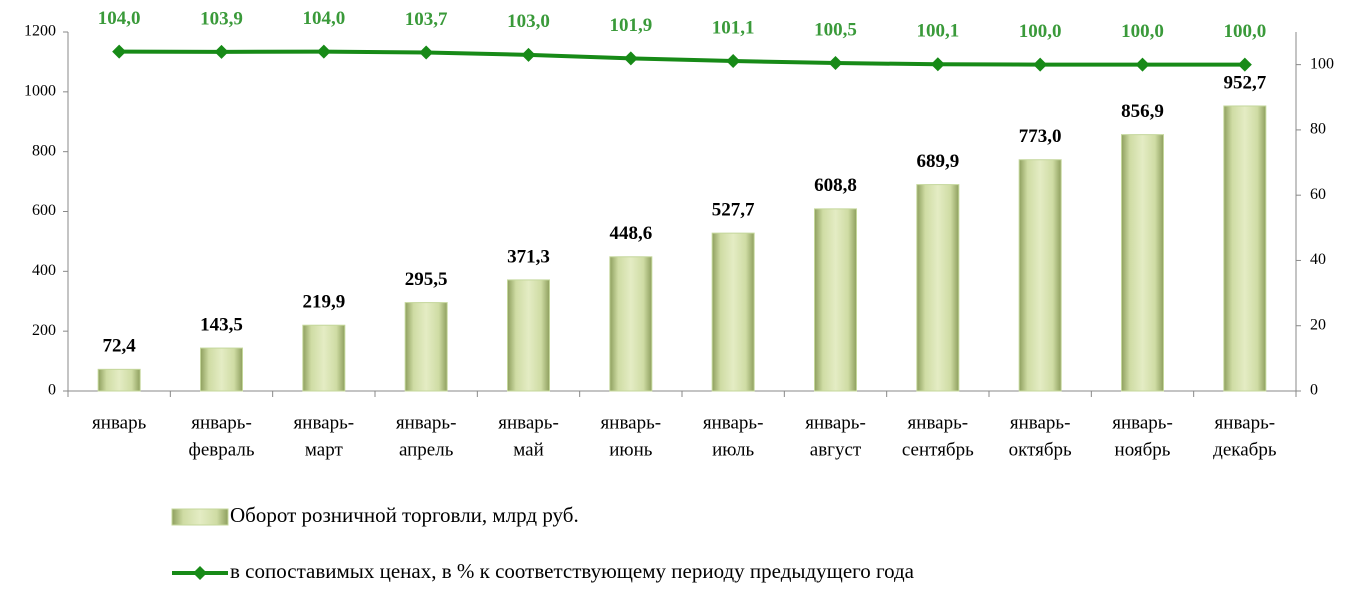 The height and width of the screenshot is (589, 1364). Describe the element at coordinates (1318, 259) in the screenshot. I see `y2-tick-label: 40` at that location.